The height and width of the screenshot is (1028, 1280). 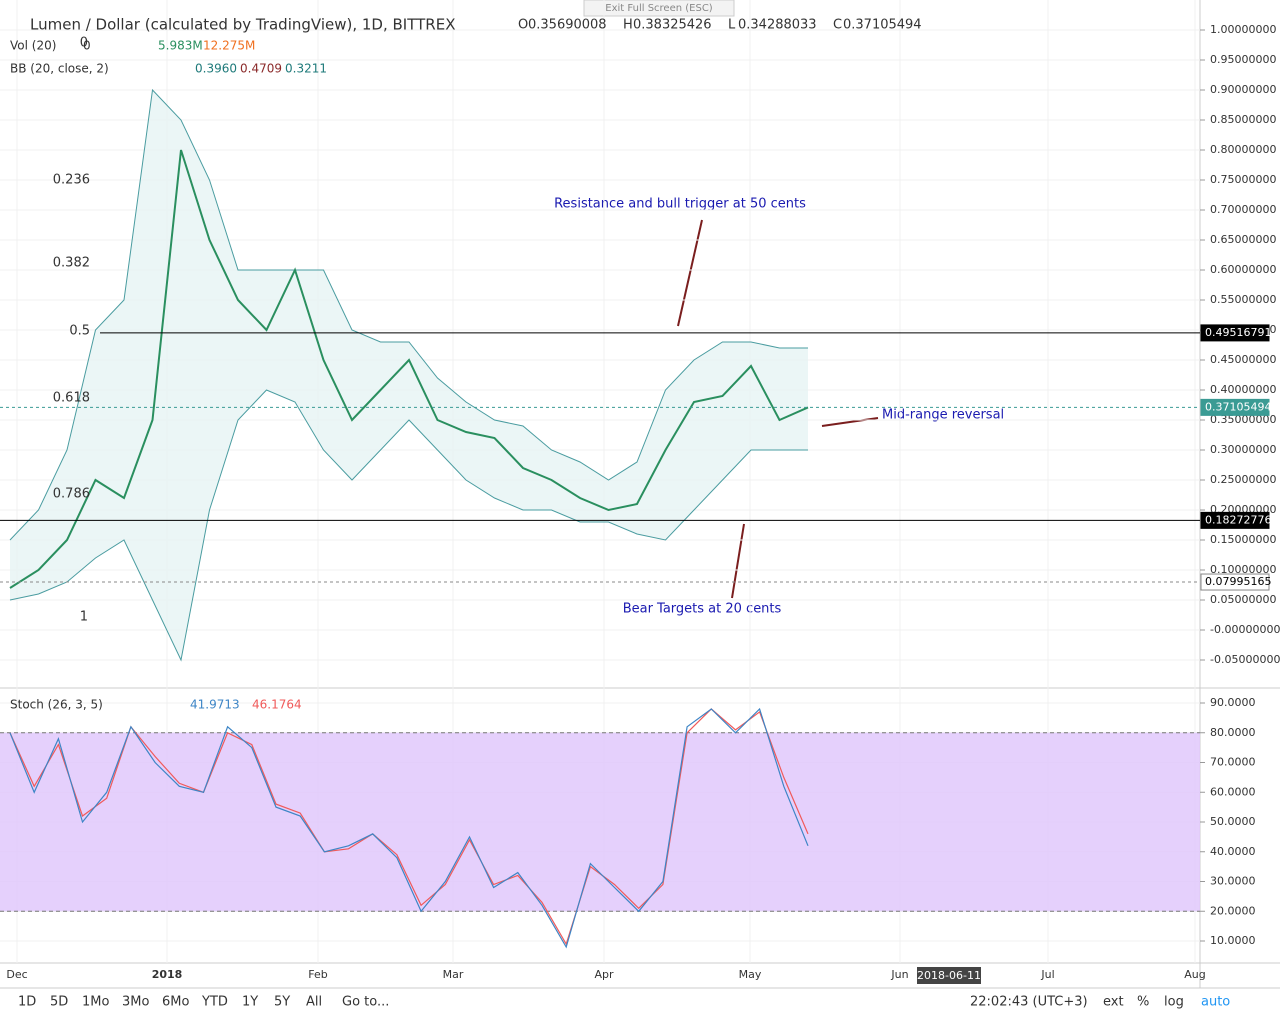 I want to click on y-tick-label: 0.80000000, so click(x=1243, y=149).